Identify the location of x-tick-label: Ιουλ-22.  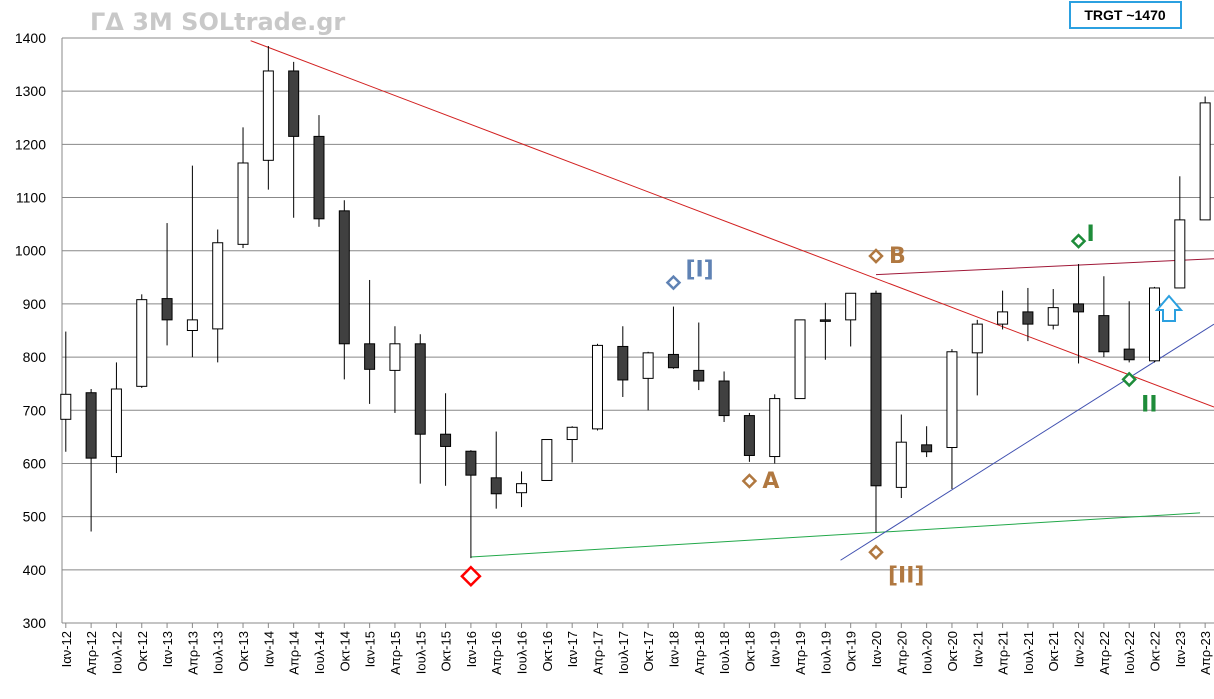
(1129, 652).